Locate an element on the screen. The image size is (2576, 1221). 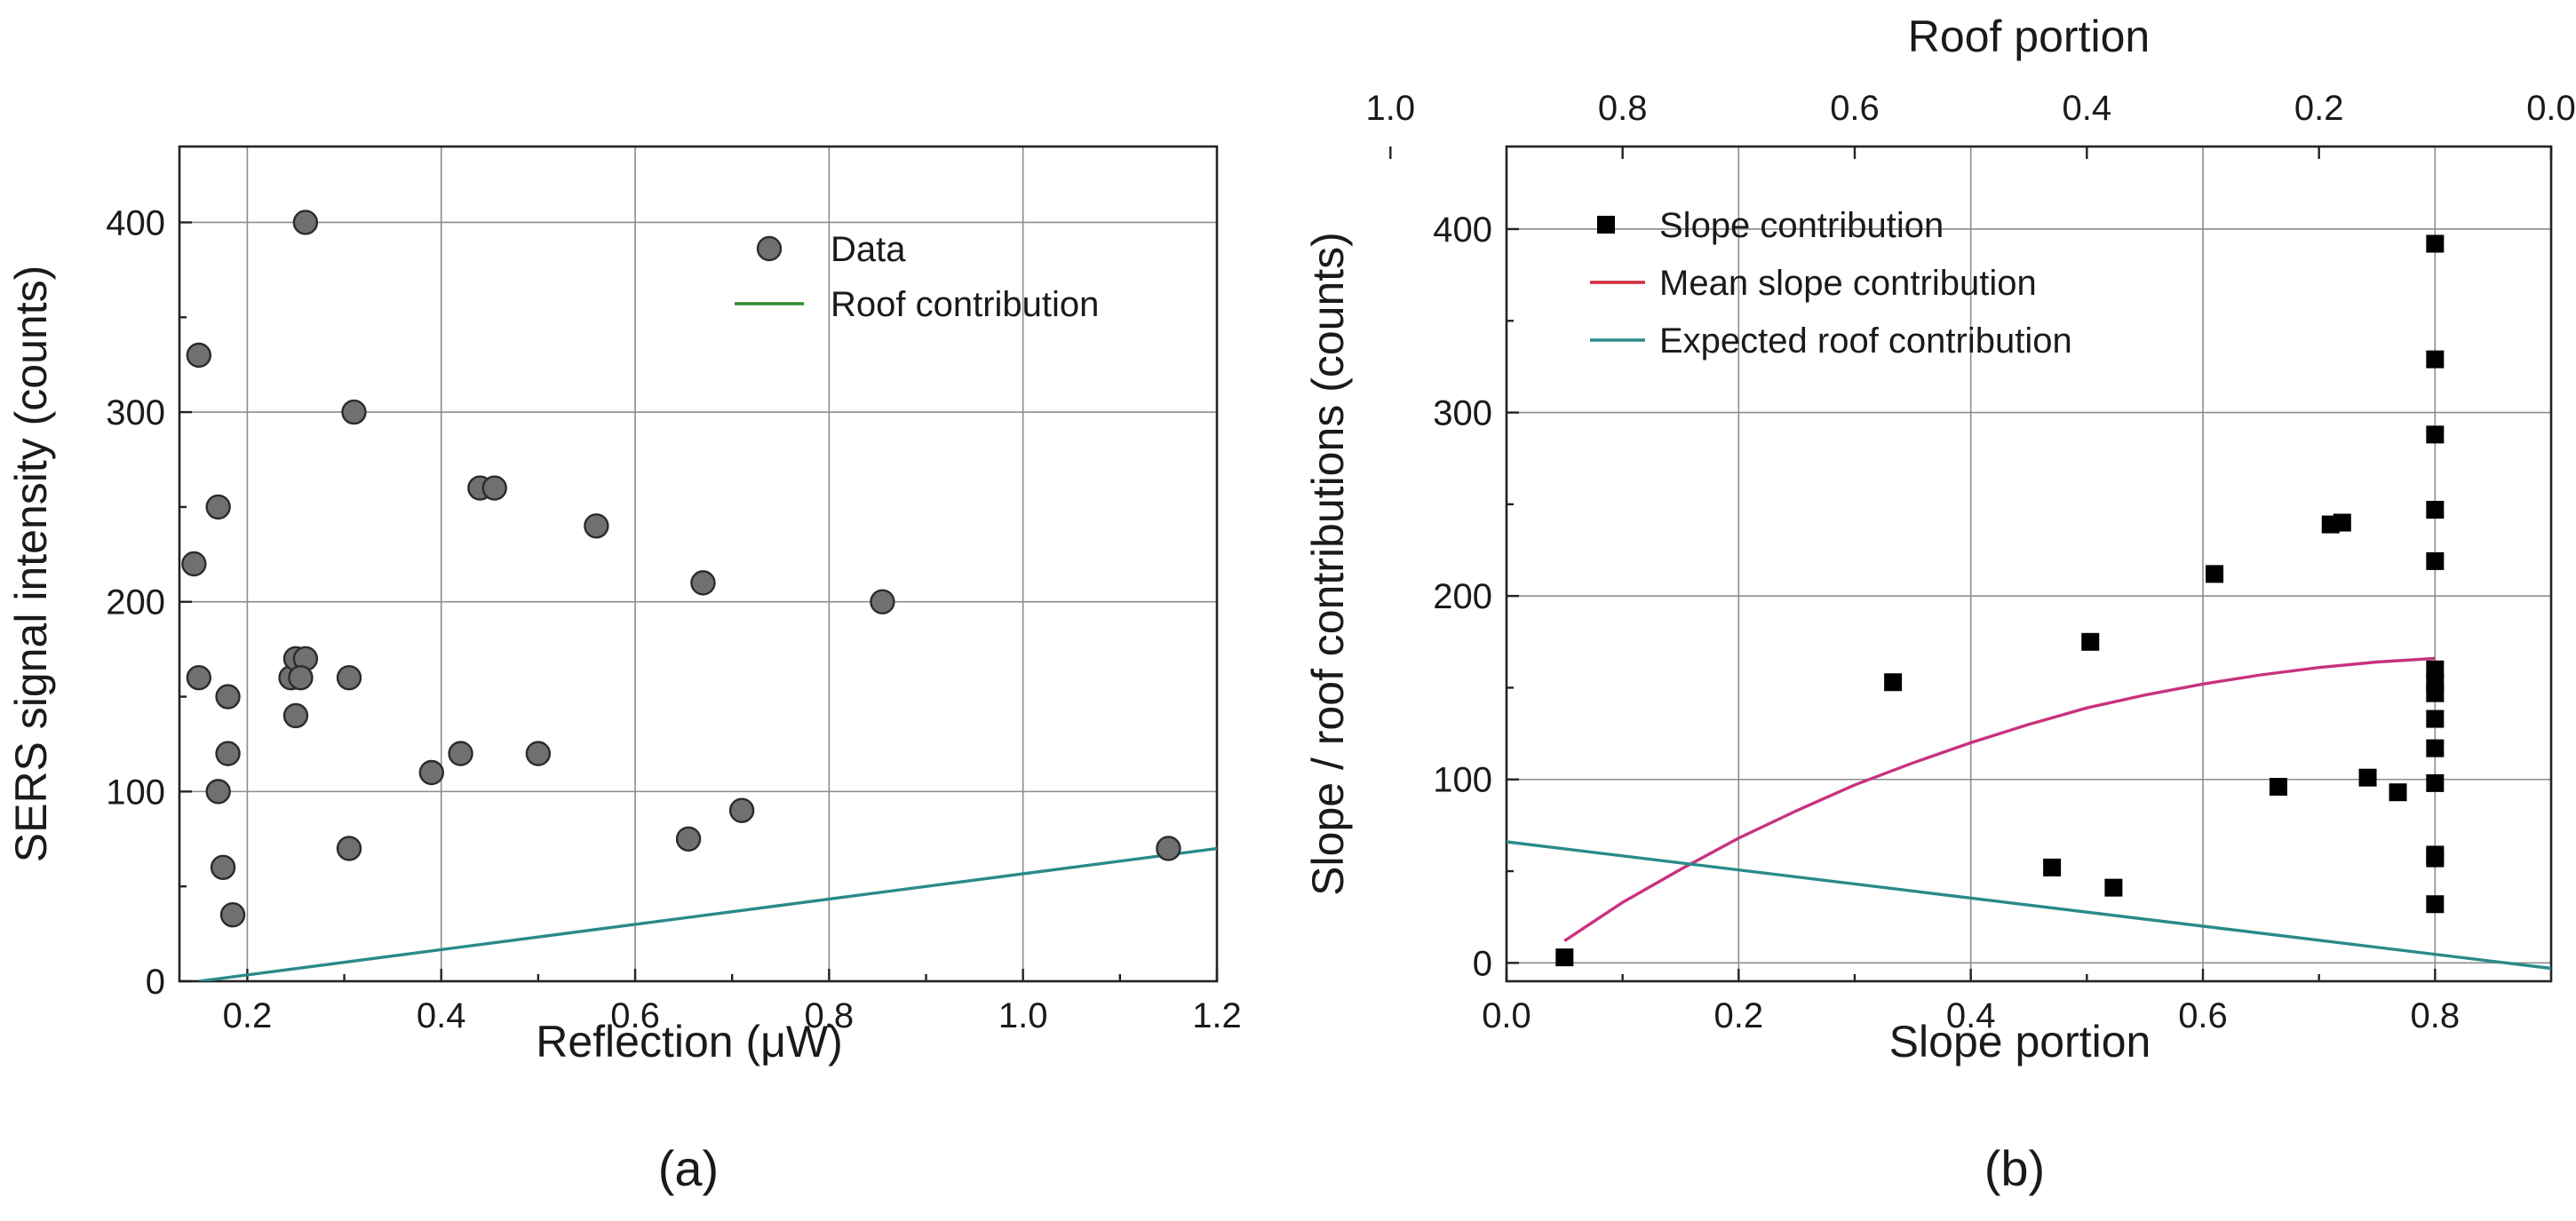
legend-label: Data is located at coordinates (868, 249).